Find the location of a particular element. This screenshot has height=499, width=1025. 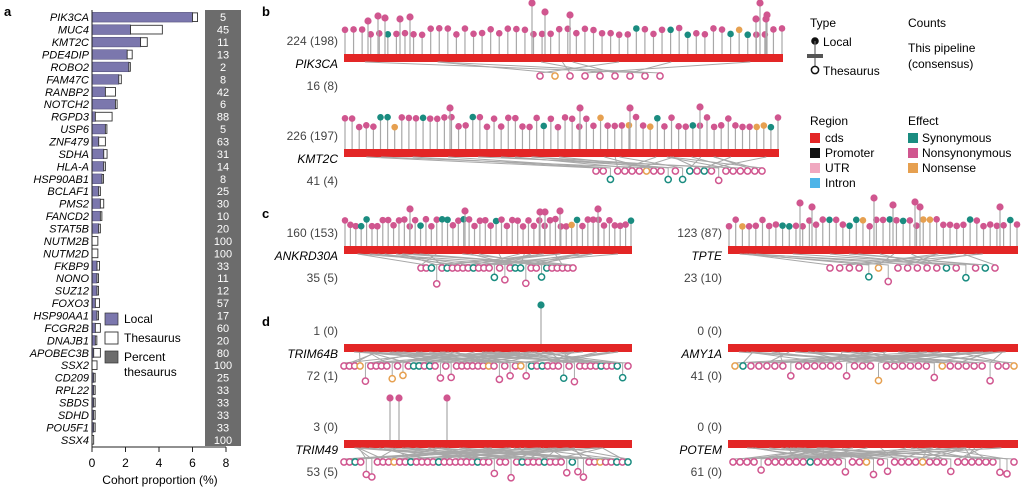

lollipop-TRIM64B: 1 (0) TRIM64B 72 (1) is located at coordinates (459, 343).